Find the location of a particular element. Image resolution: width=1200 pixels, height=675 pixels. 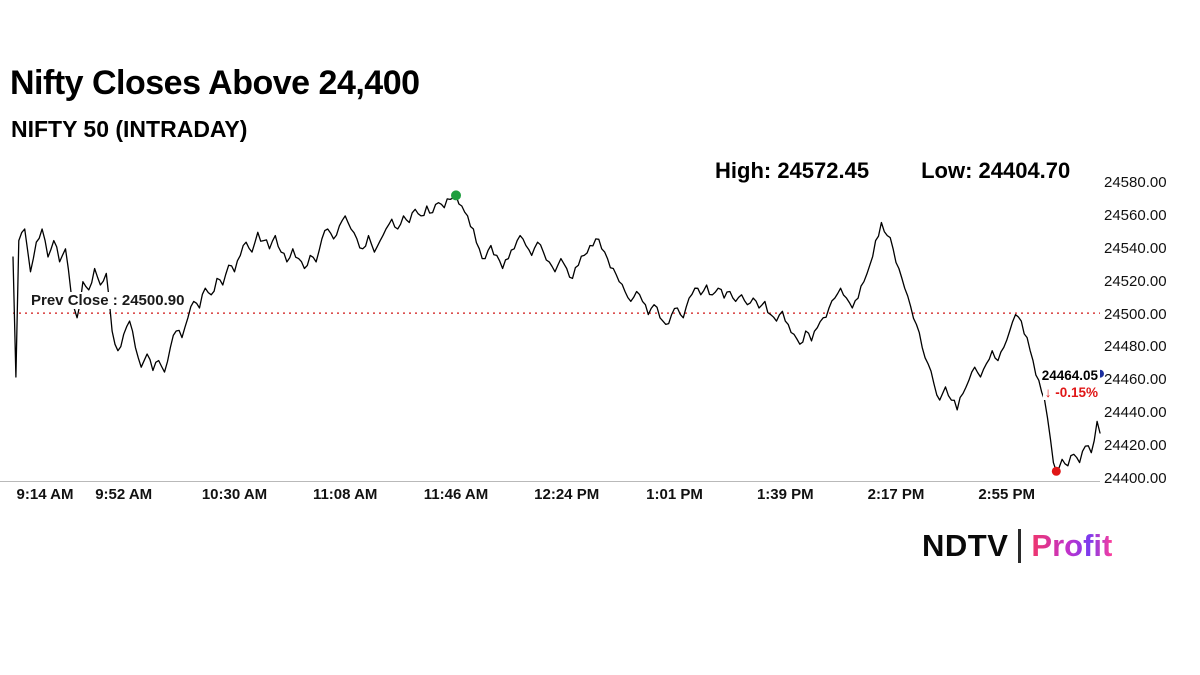

x-axis-label: 9:52 AM is located at coordinates (124, 494).